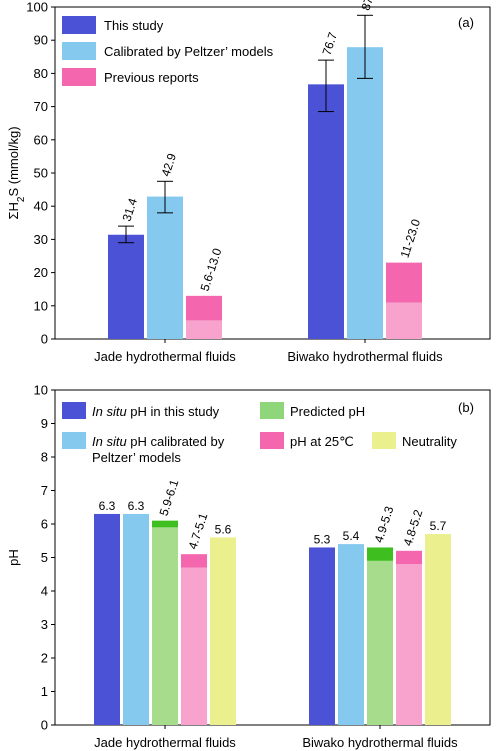 Image resolution: width=500 pixels, height=751 pixels. Describe the element at coordinates (466, 22) in the screenshot. I see `panel-label: (a)` at that location.